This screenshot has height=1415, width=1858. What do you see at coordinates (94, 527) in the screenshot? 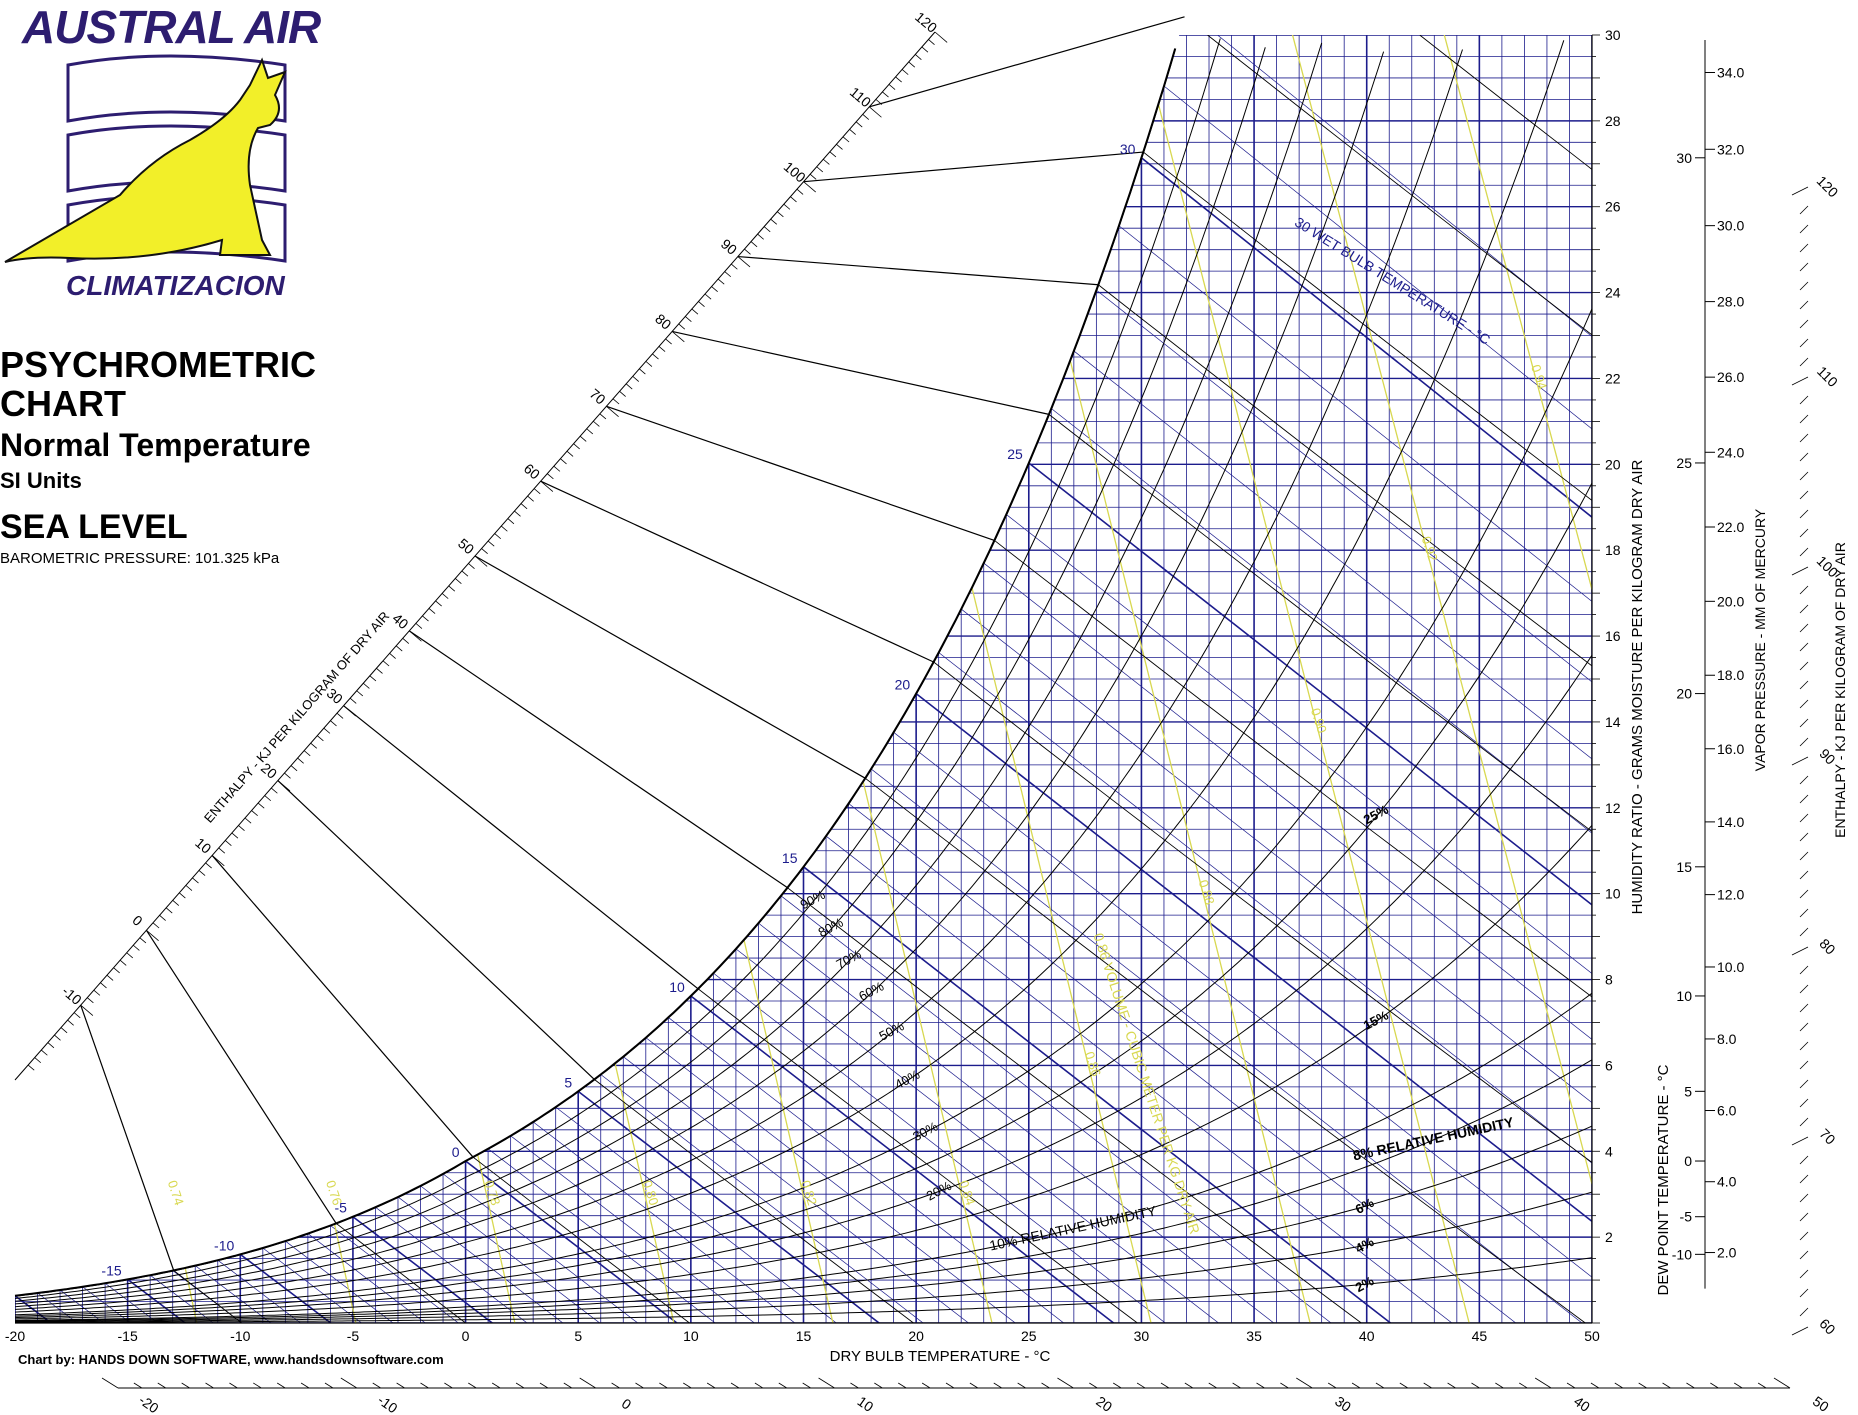
I see `altitude-label: SEA LEVEL` at bounding box center [94, 527].